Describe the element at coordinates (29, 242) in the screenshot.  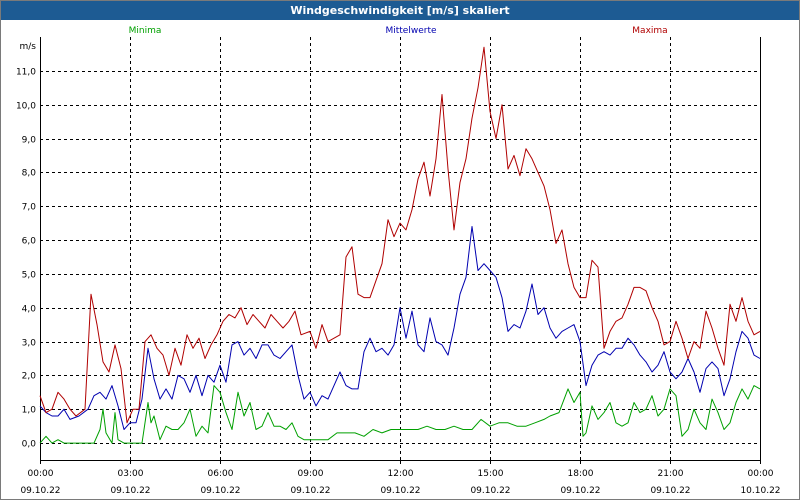
I see `y-tick-label: 6,0` at that location.